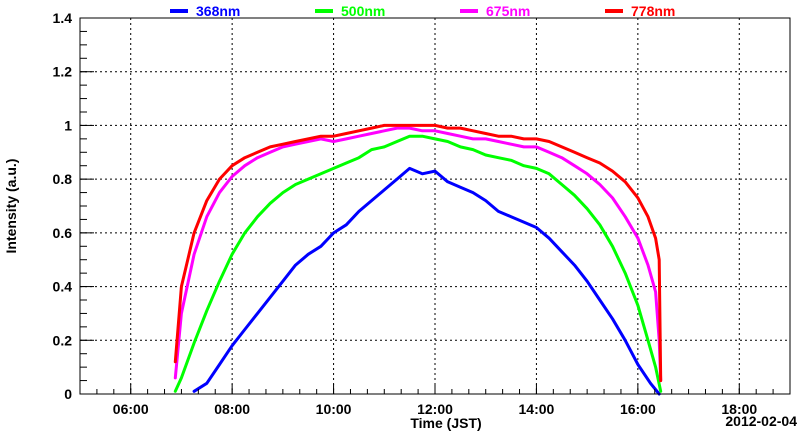 The image size is (800, 434). What do you see at coordinates (761, 421) in the screenshot?
I see `date-label: 2012-02-04` at bounding box center [761, 421].